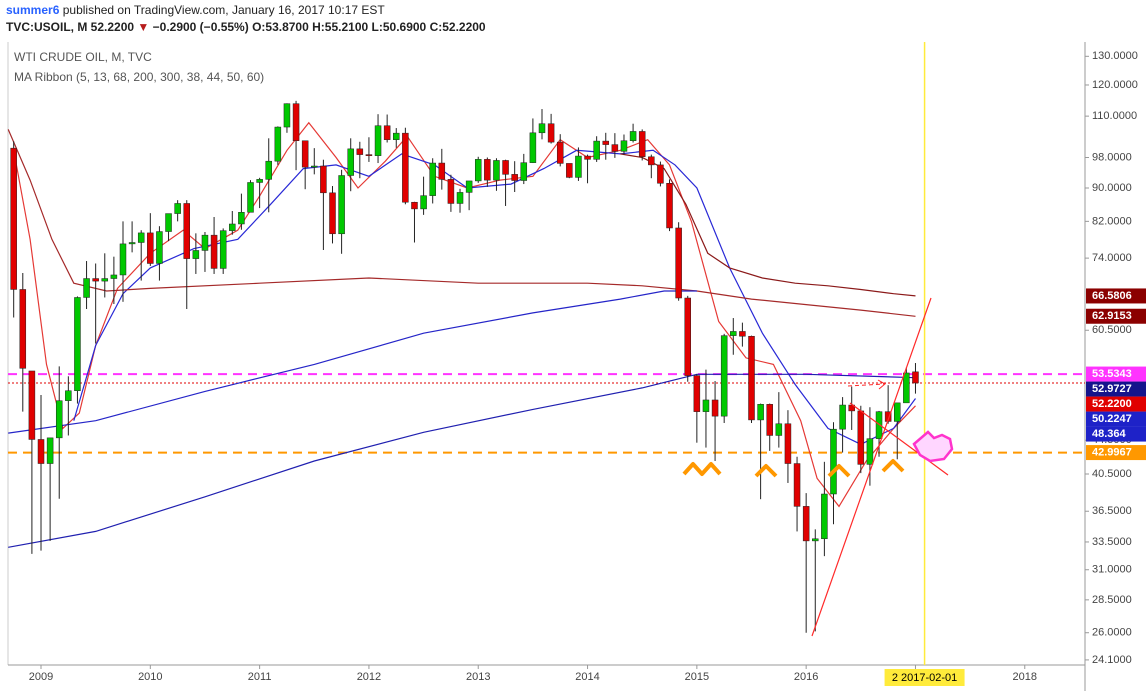 The width and height of the screenshot is (1147, 691). What do you see at coordinates (150, 677) in the screenshot?
I see `x-tick-label: 2010` at bounding box center [150, 677].